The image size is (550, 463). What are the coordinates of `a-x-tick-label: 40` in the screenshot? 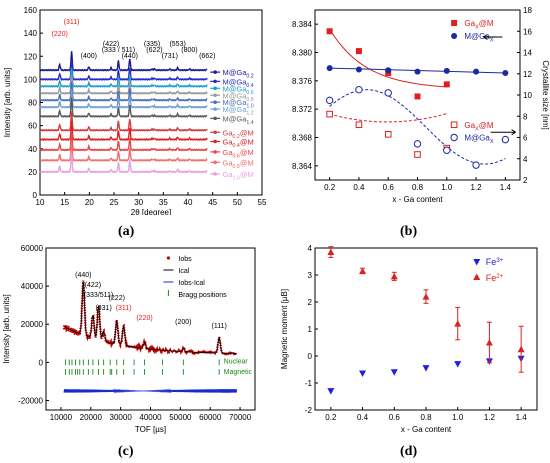 It's located at (188, 202).